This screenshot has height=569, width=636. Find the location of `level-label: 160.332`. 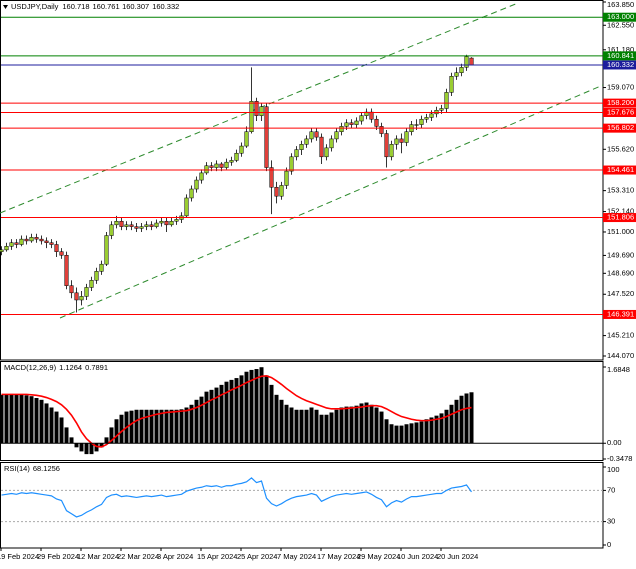

level-label: 160.332 is located at coordinates (620, 64).